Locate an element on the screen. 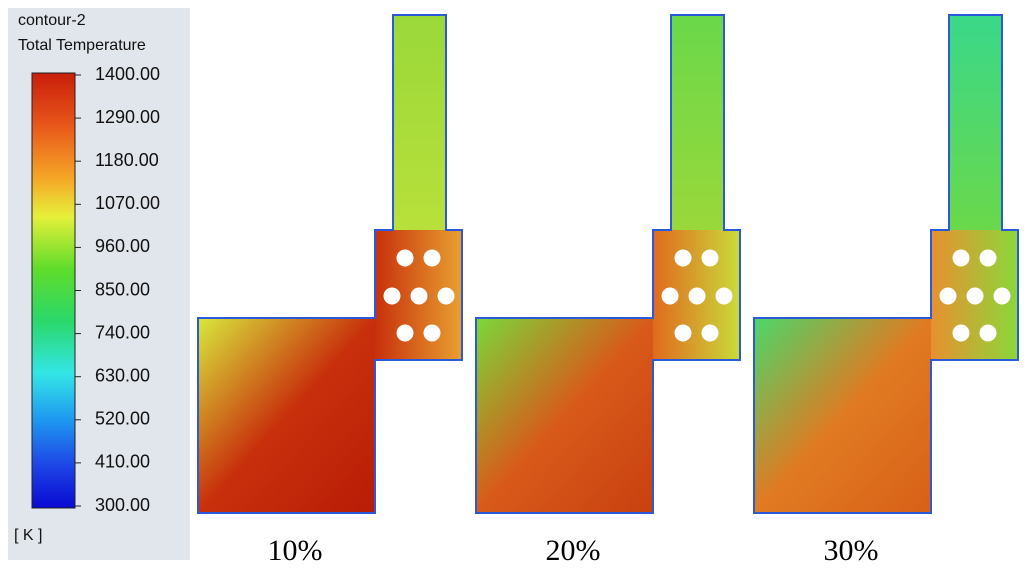 This screenshot has height=571, width=1032. panel-label: 20% is located at coordinates (573, 550).